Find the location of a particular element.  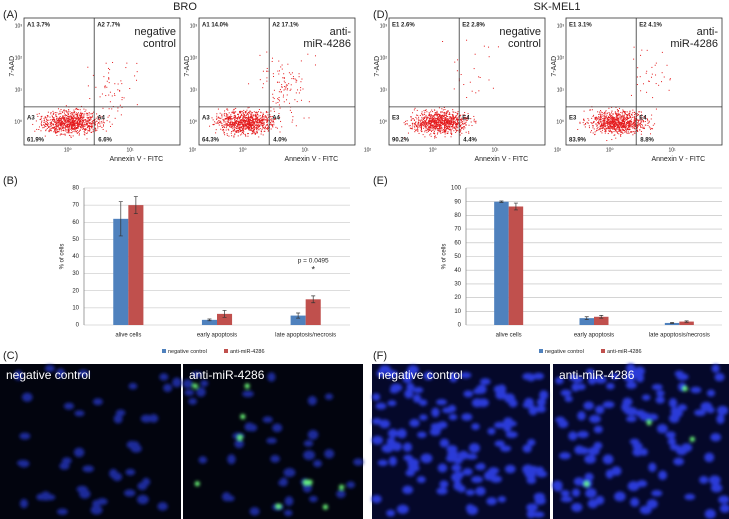

plot-annotation: negative is located at coordinates (155, 32).